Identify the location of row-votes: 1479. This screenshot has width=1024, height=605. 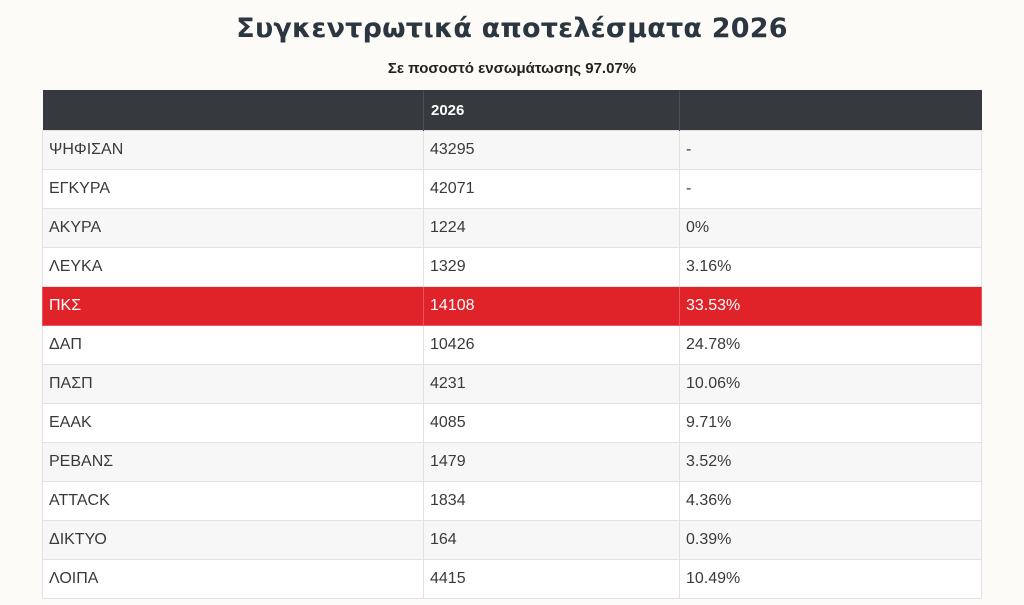
(551, 462).